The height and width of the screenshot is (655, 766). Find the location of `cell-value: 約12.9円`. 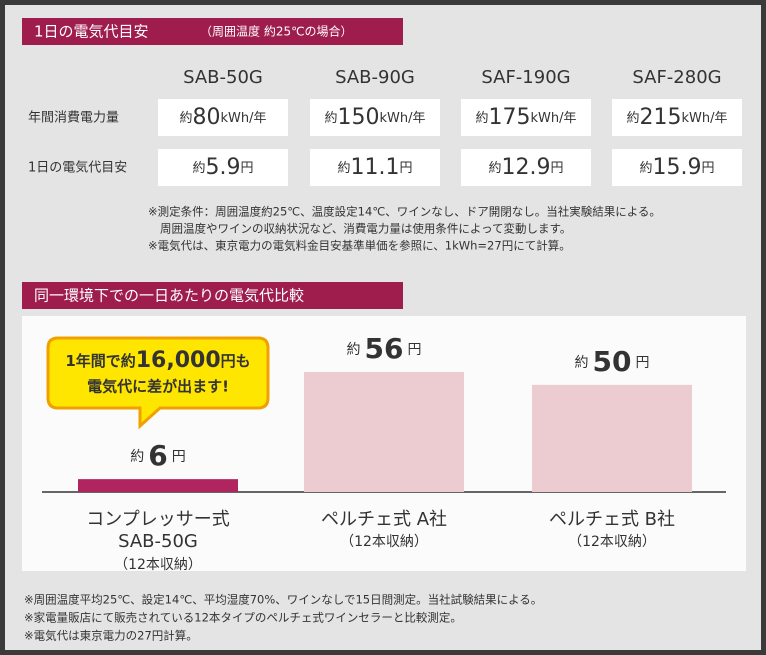

cell-value: 約12.9円 is located at coordinates (525, 167).